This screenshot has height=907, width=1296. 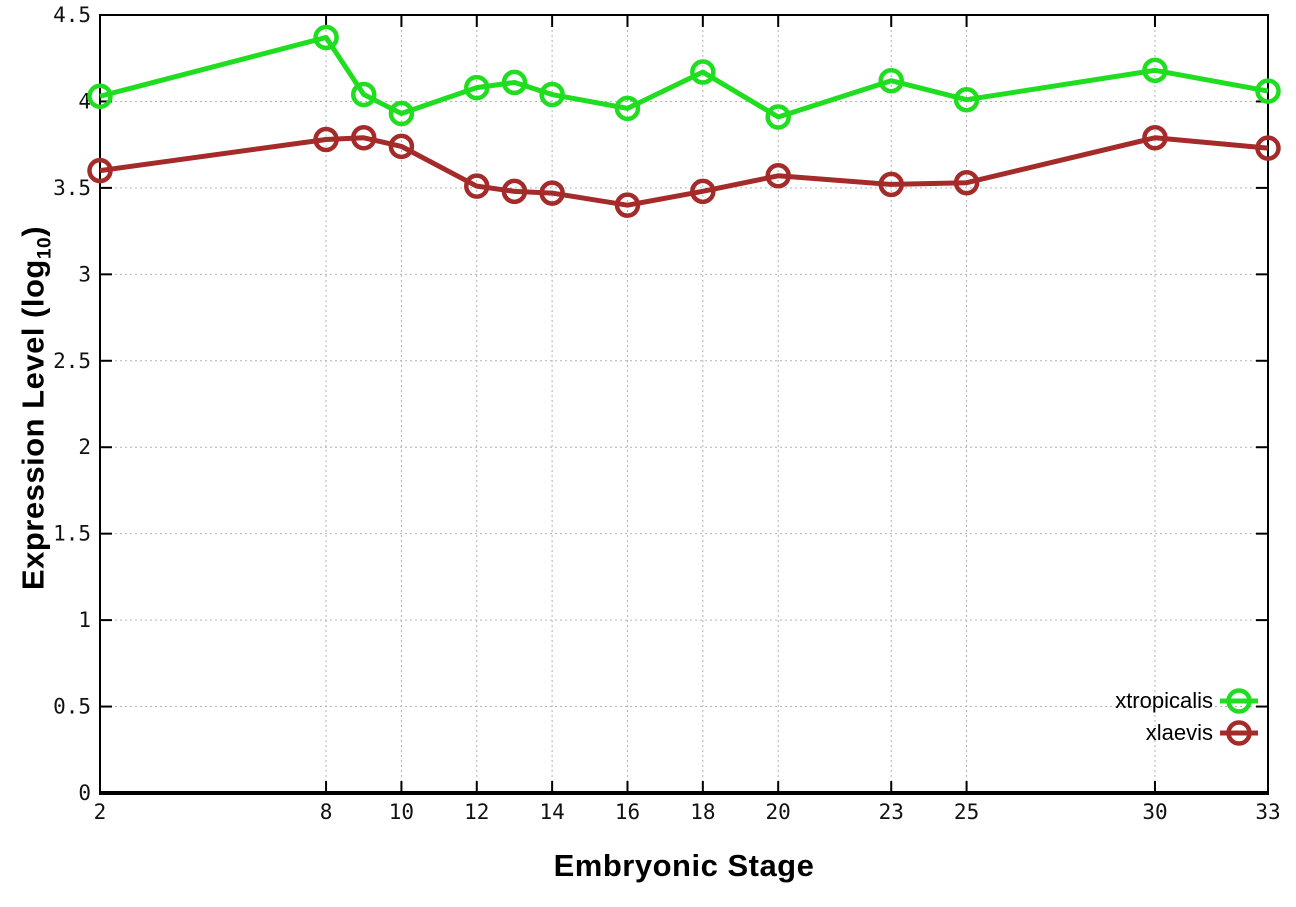 I want to click on y-tick-label: 2, so click(x=84, y=447).